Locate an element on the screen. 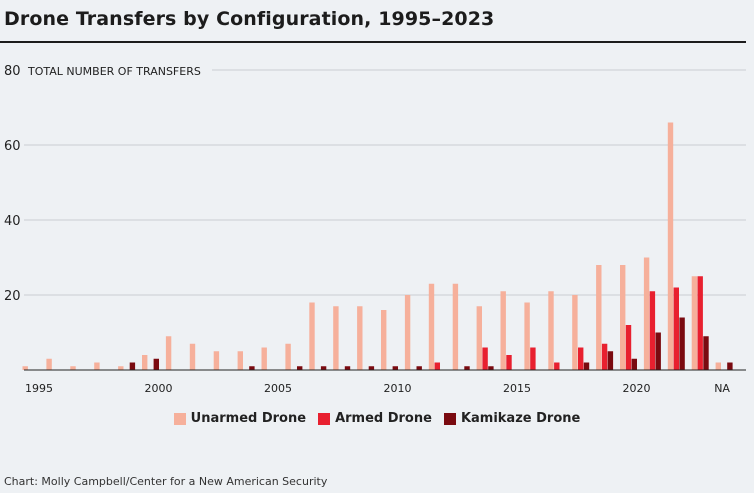 The width and height of the screenshot is (754, 493). bar-unarmed-drone-2000 is located at coordinates (145, 362).